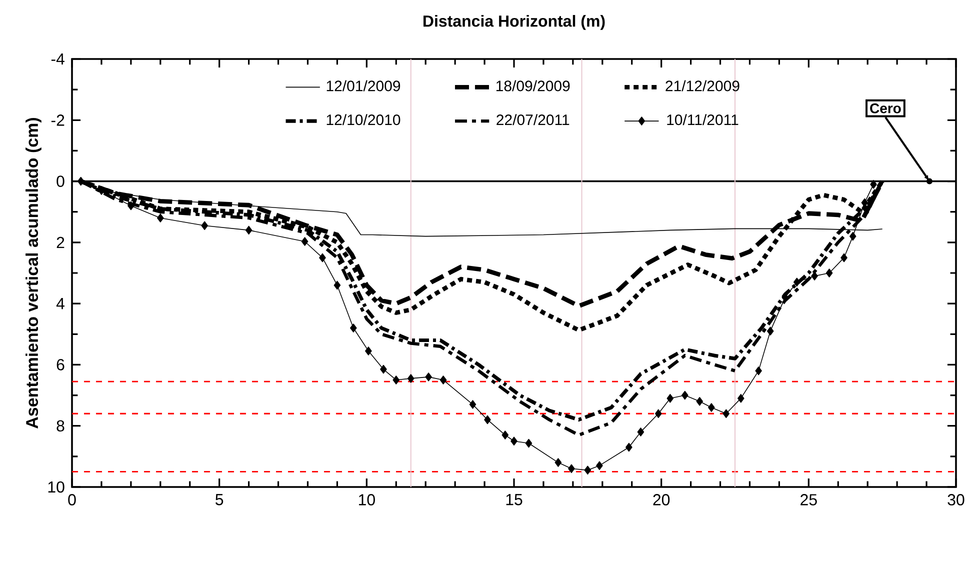 Image resolution: width=966 pixels, height=567 pixels. Describe the element at coordinates (60, 364) in the screenshot. I see `y-tick-label: 6` at that location.